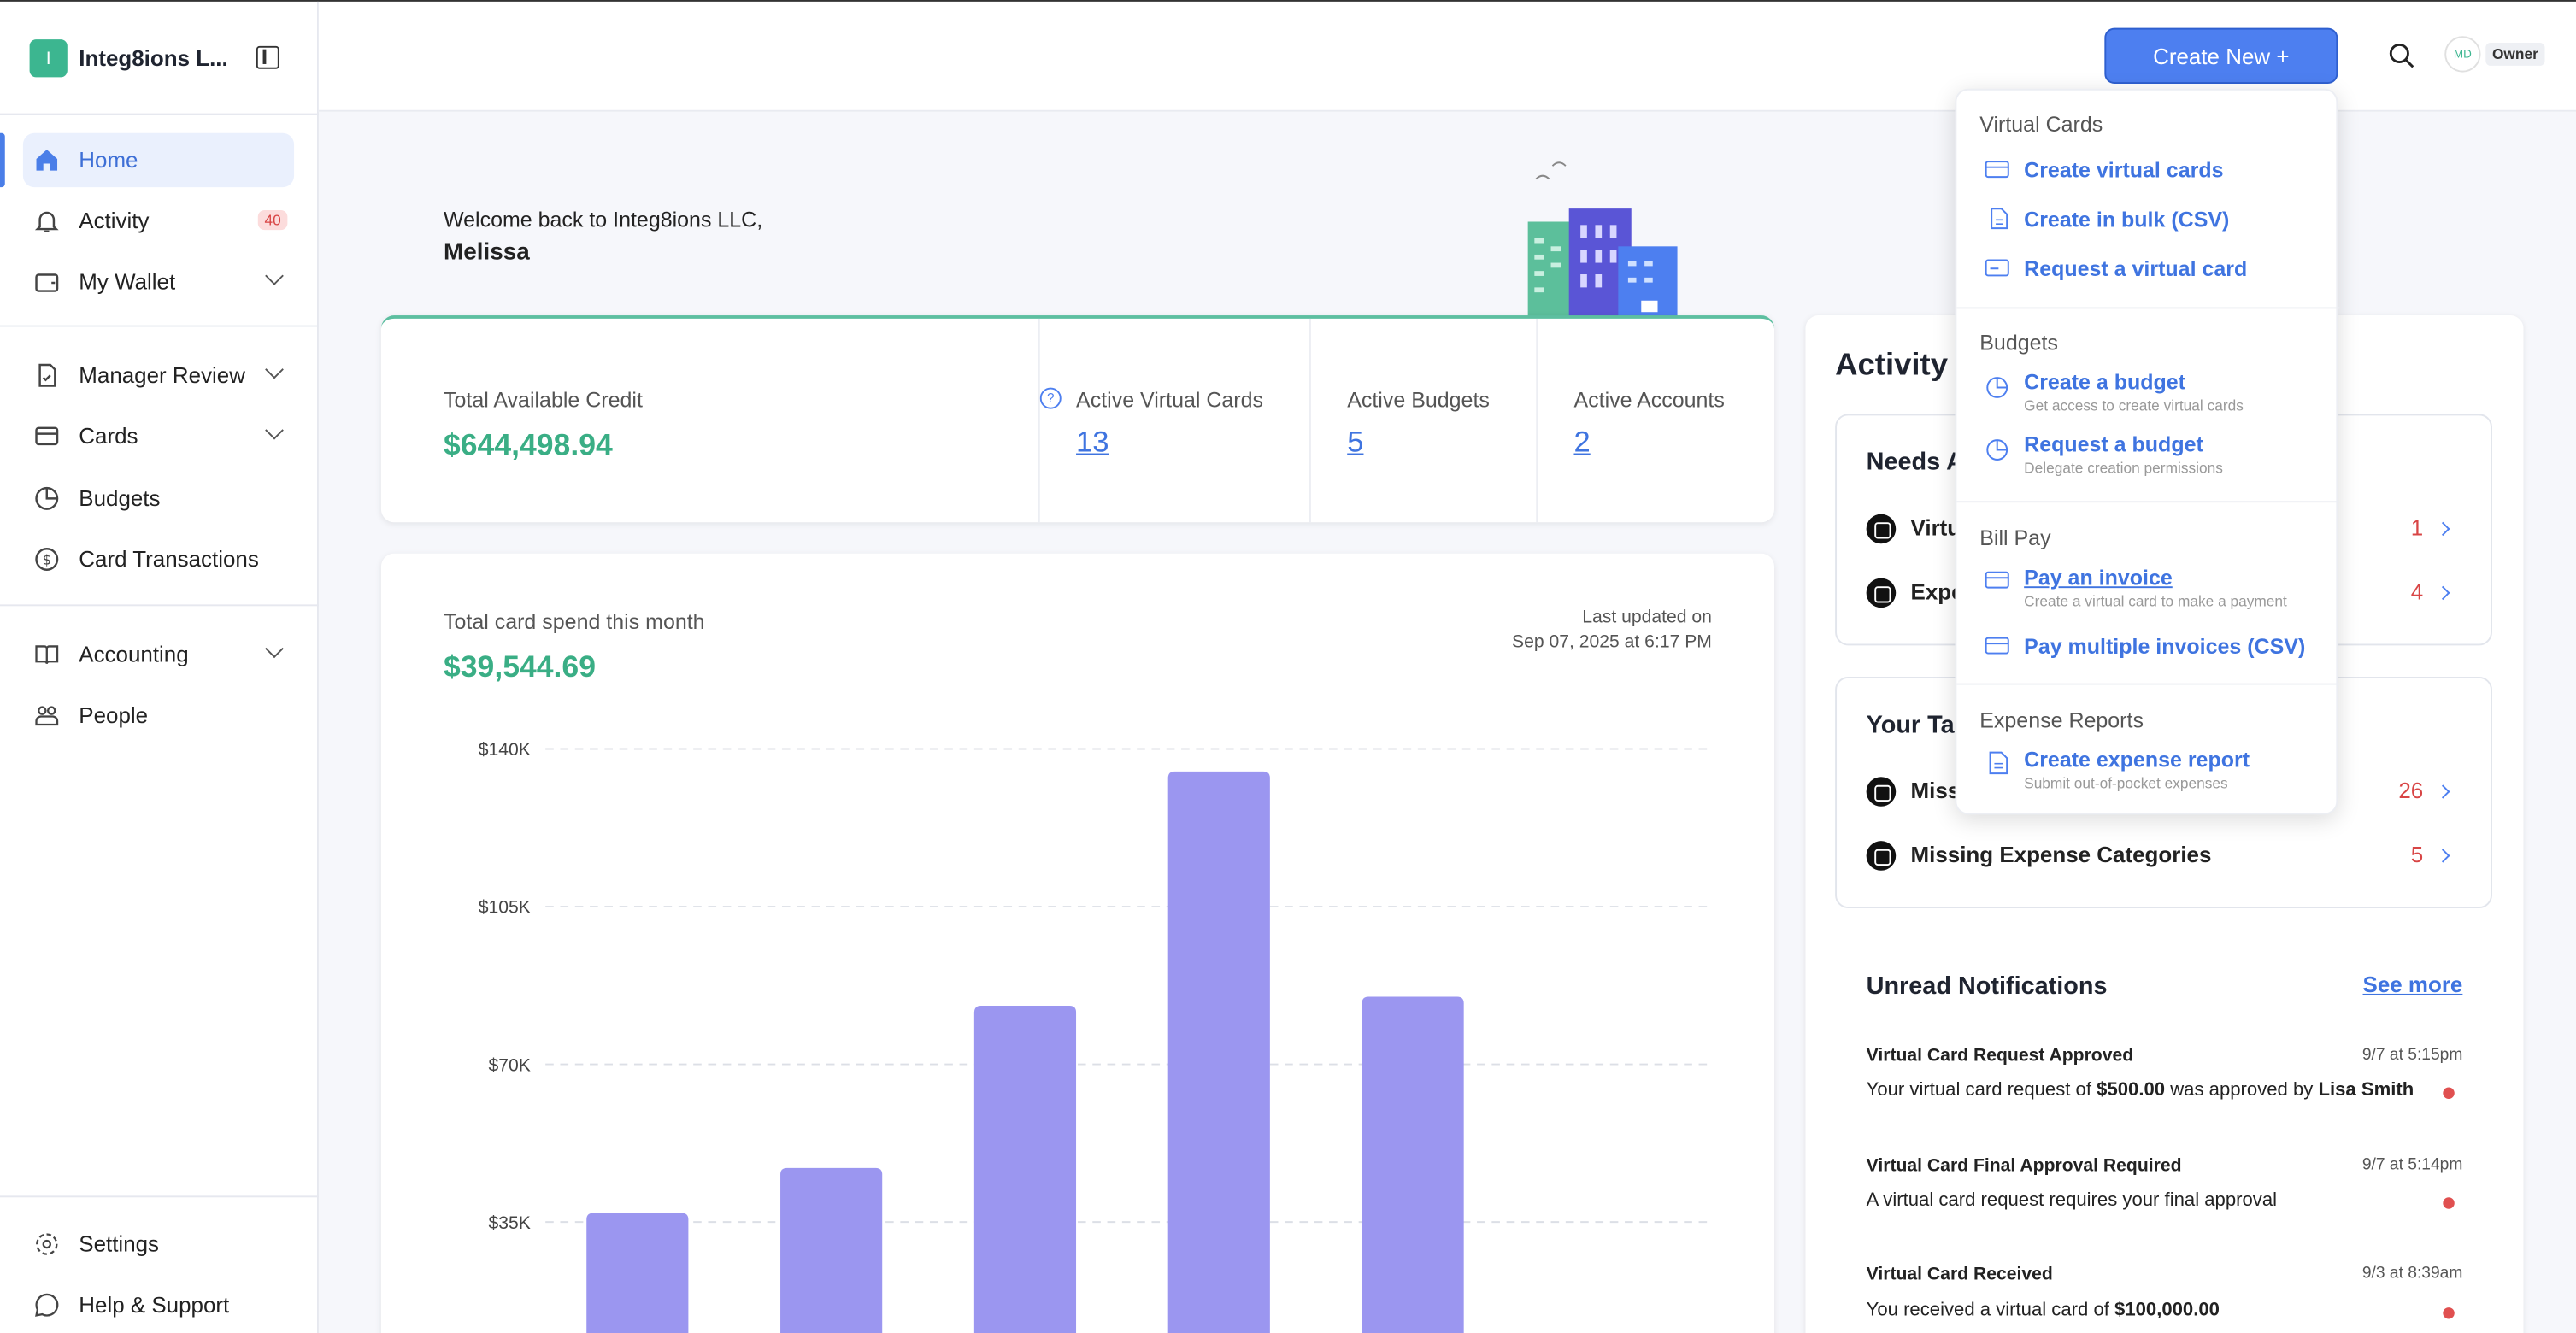 The width and height of the screenshot is (2576, 1333). I want to click on section-budgets: Budgets, so click(2018, 342).